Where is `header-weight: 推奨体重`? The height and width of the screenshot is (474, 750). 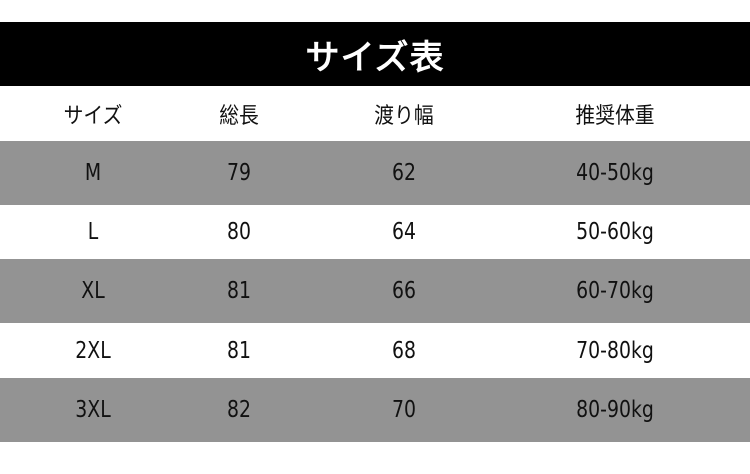 header-weight: 推奨体重 is located at coordinates (615, 116).